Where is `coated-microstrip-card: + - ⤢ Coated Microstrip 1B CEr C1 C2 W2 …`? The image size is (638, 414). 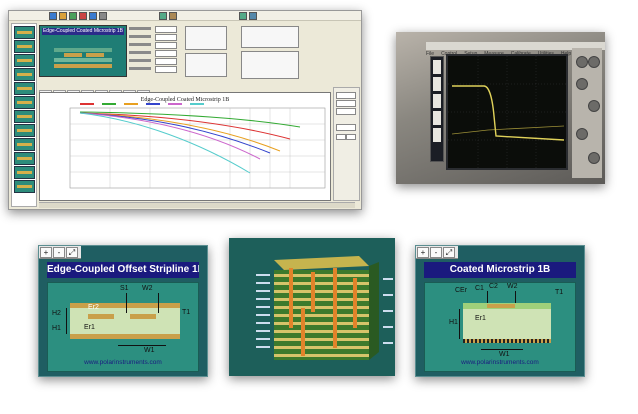 coated-microstrip-card: + - ⤢ Coated Microstrip 1B CEr C1 C2 W2 … is located at coordinates (500, 311).